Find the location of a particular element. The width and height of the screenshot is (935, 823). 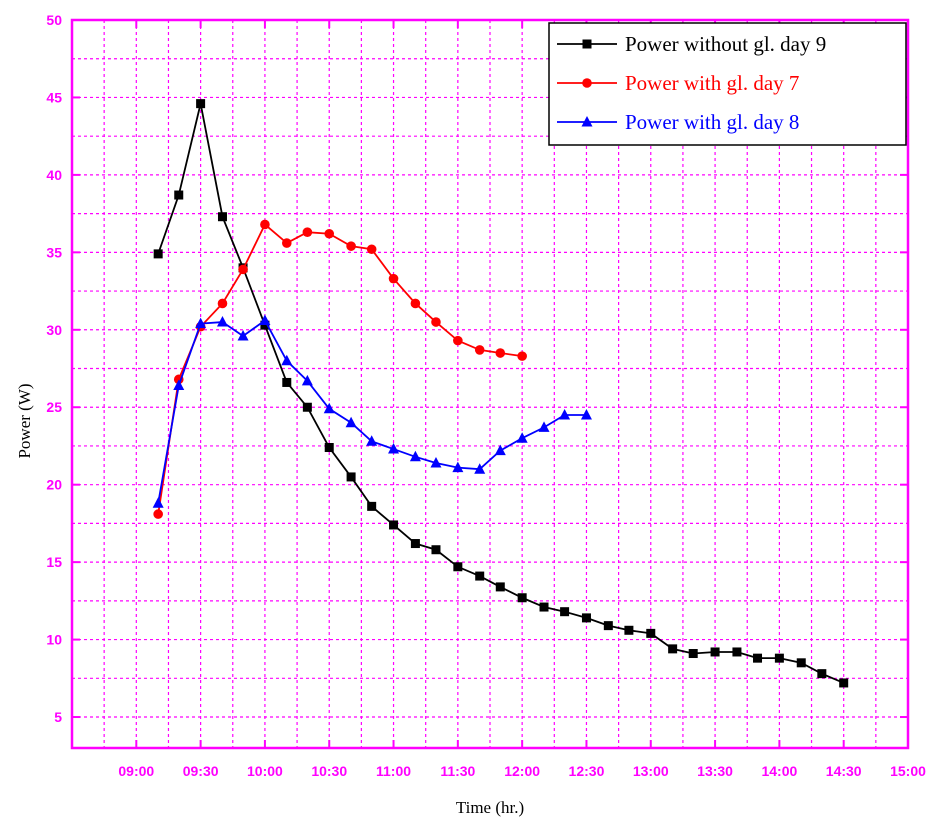

x-tick-label: 10:30 is located at coordinates (329, 771).